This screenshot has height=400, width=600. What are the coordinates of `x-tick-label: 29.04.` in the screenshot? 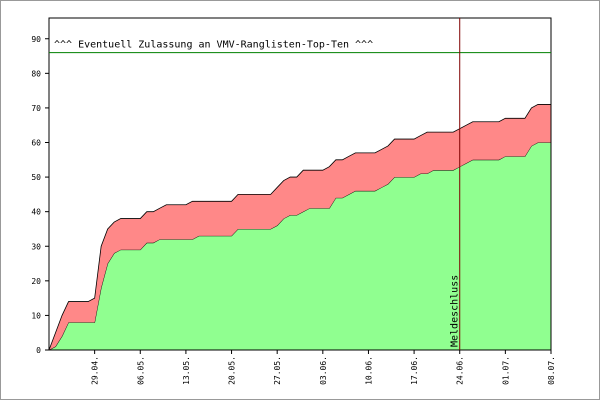 It's located at (95, 370).